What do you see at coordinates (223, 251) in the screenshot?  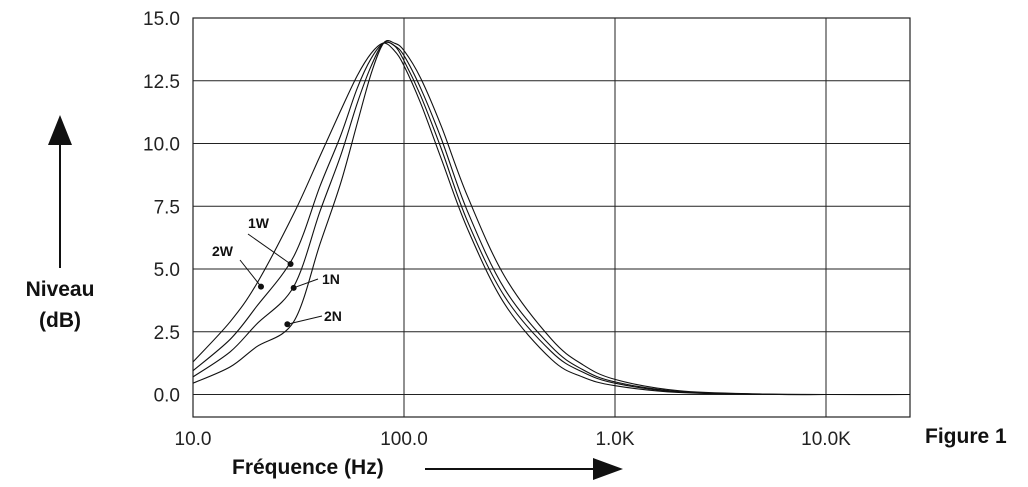 I see `annotation-label-2w: 2W` at bounding box center [223, 251].